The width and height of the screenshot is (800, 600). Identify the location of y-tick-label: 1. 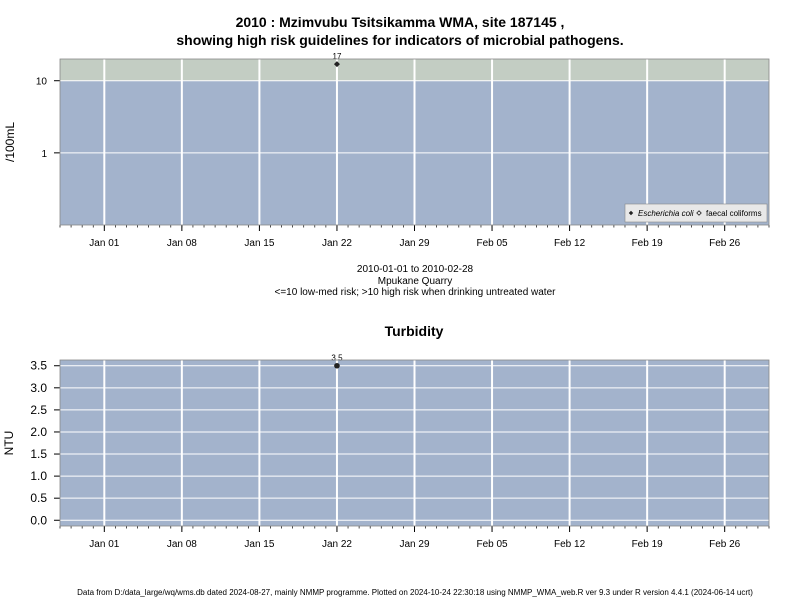
(44, 154).